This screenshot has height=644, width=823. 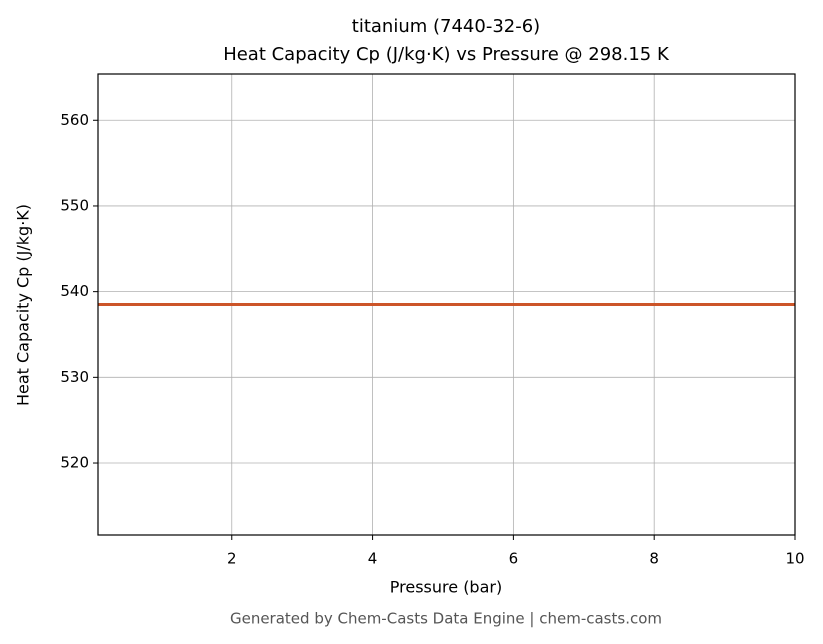 I want to click on x-tick-label: 2, so click(x=232, y=559).